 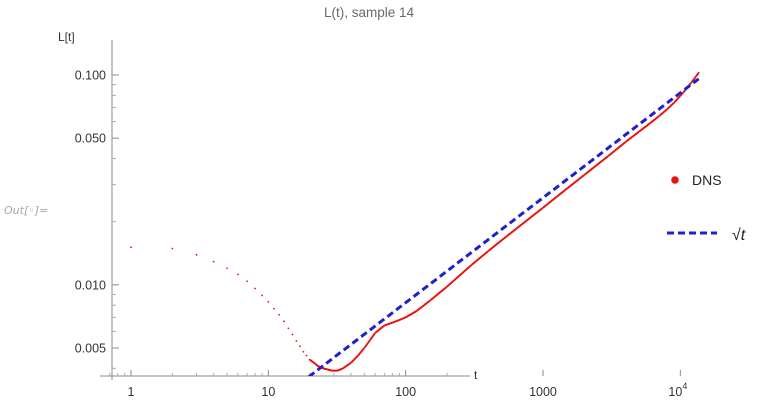 What do you see at coordinates (675, 180) in the screenshot?
I see `legend-marker-dns` at bounding box center [675, 180].